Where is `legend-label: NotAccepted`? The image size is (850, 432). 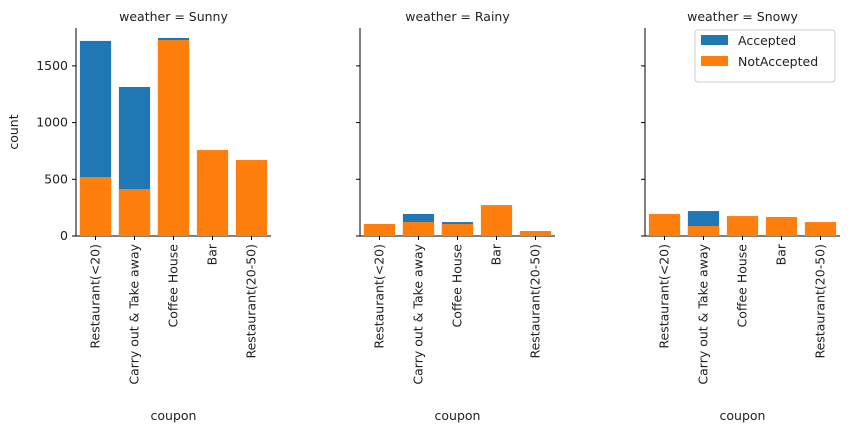 legend-label: NotAccepted is located at coordinates (778, 61).